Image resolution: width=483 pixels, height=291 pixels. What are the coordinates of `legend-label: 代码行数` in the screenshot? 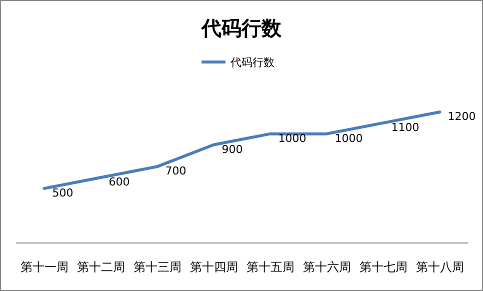 It's located at (252, 62).